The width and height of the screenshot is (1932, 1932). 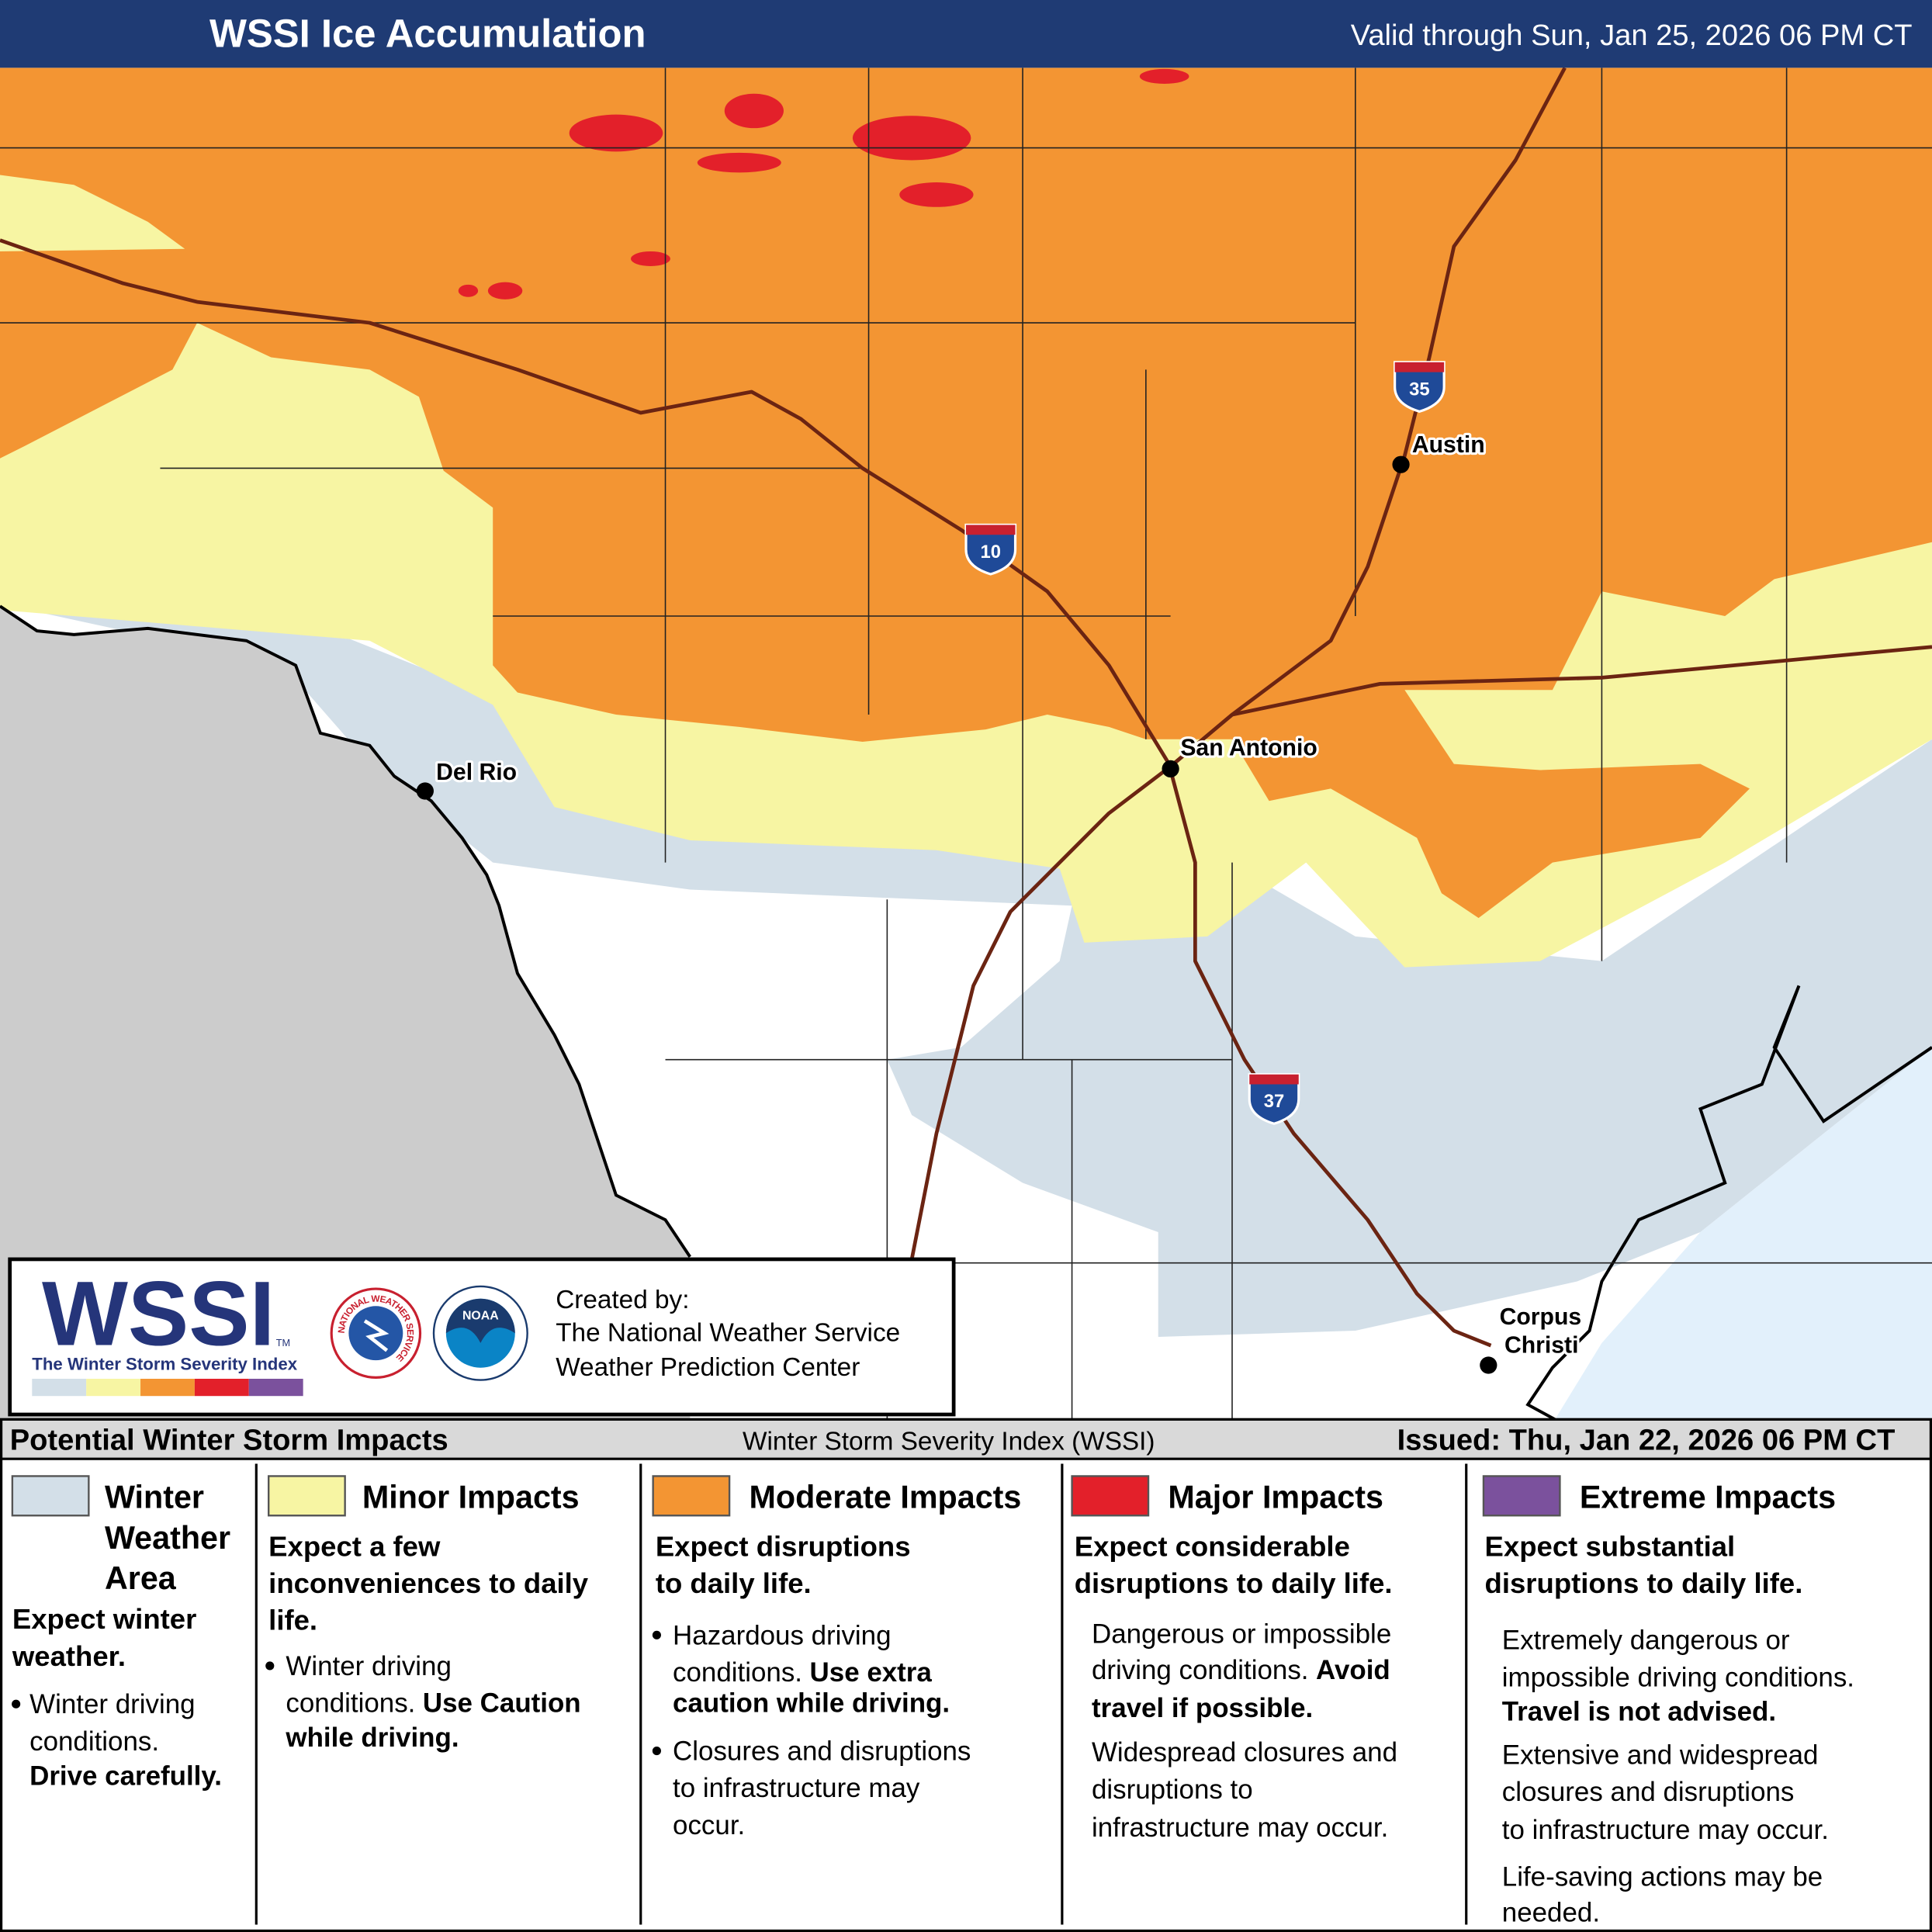 I want to click on impact-detail: Drive carefully., so click(x=125, y=1776).